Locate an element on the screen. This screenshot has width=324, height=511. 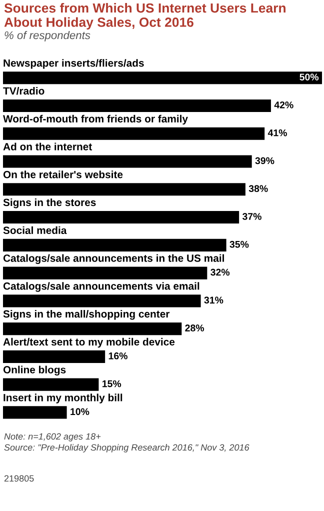
data-label: 32% is located at coordinates (220, 272).